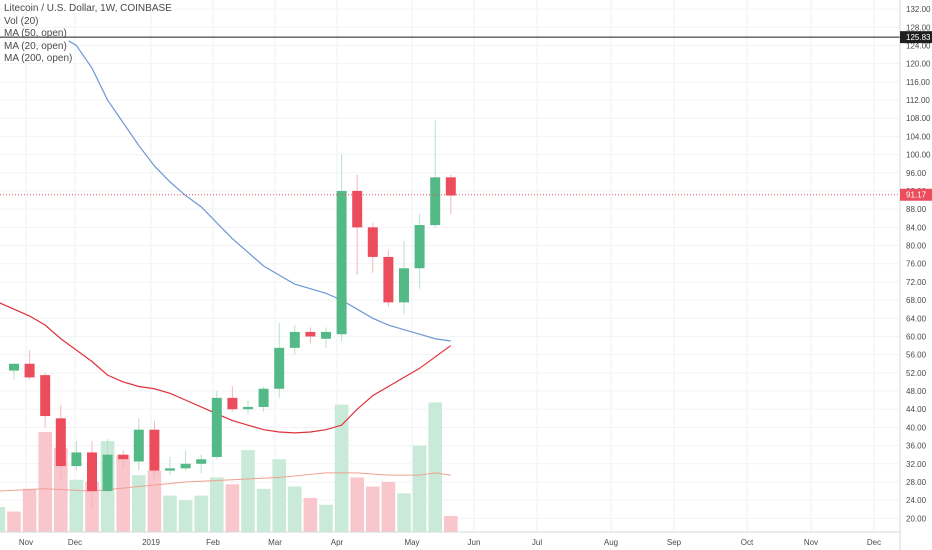 The image size is (932, 550). I want to click on price-tick-label-23: 112.00, so click(918, 100).